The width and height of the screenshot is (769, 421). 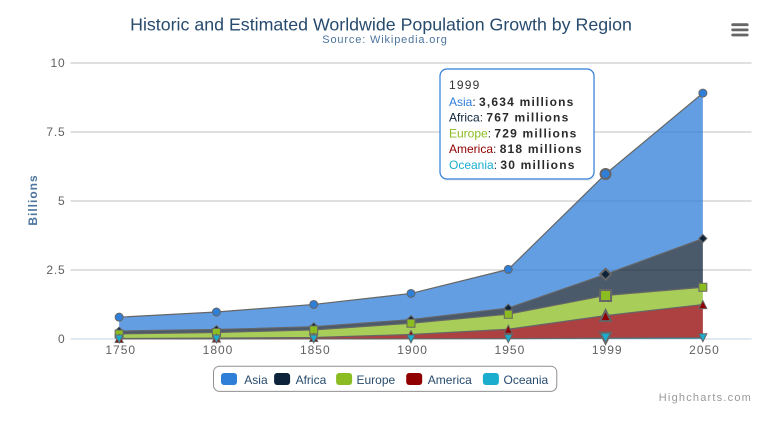 What do you see at coordinates (526, 380) in the screenshot?
I see `svg-text: Oceania` at bounding box center [526, 380].